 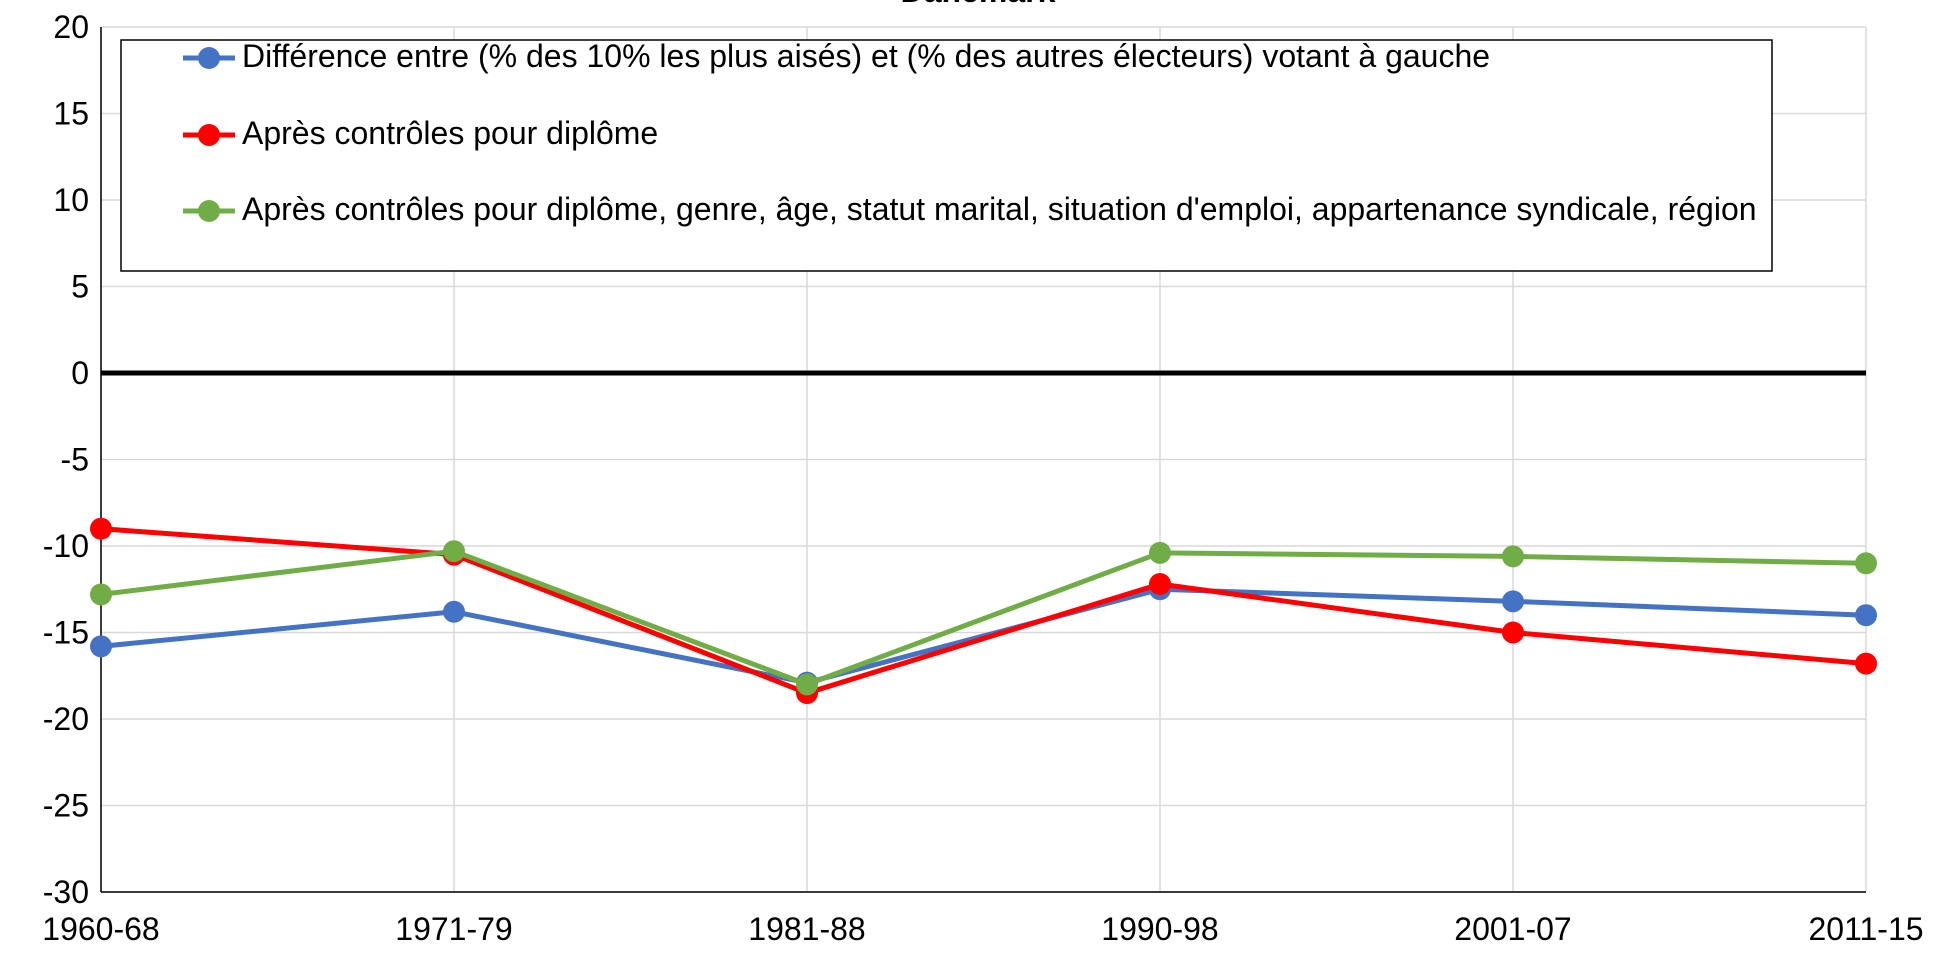 I want to click on y-tick-label: -5, so click(x=75, y=460).